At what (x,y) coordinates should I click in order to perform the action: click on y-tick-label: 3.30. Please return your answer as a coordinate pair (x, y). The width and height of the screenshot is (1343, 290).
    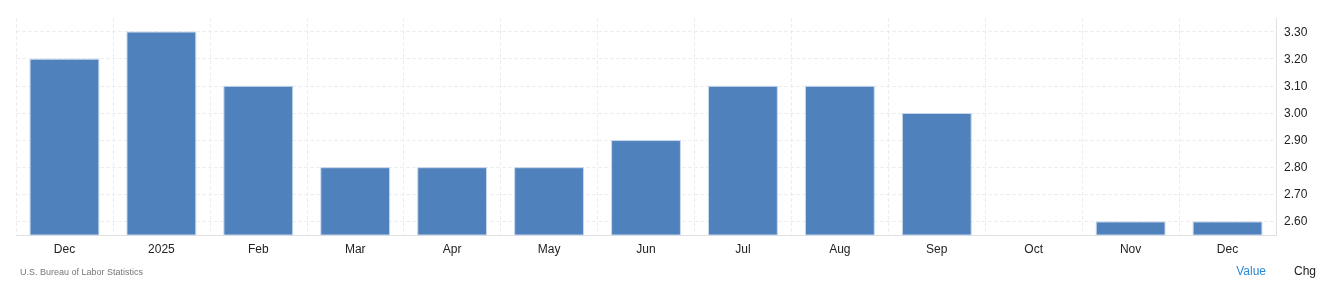
    Looking at the image, I should click on (1296, 31).